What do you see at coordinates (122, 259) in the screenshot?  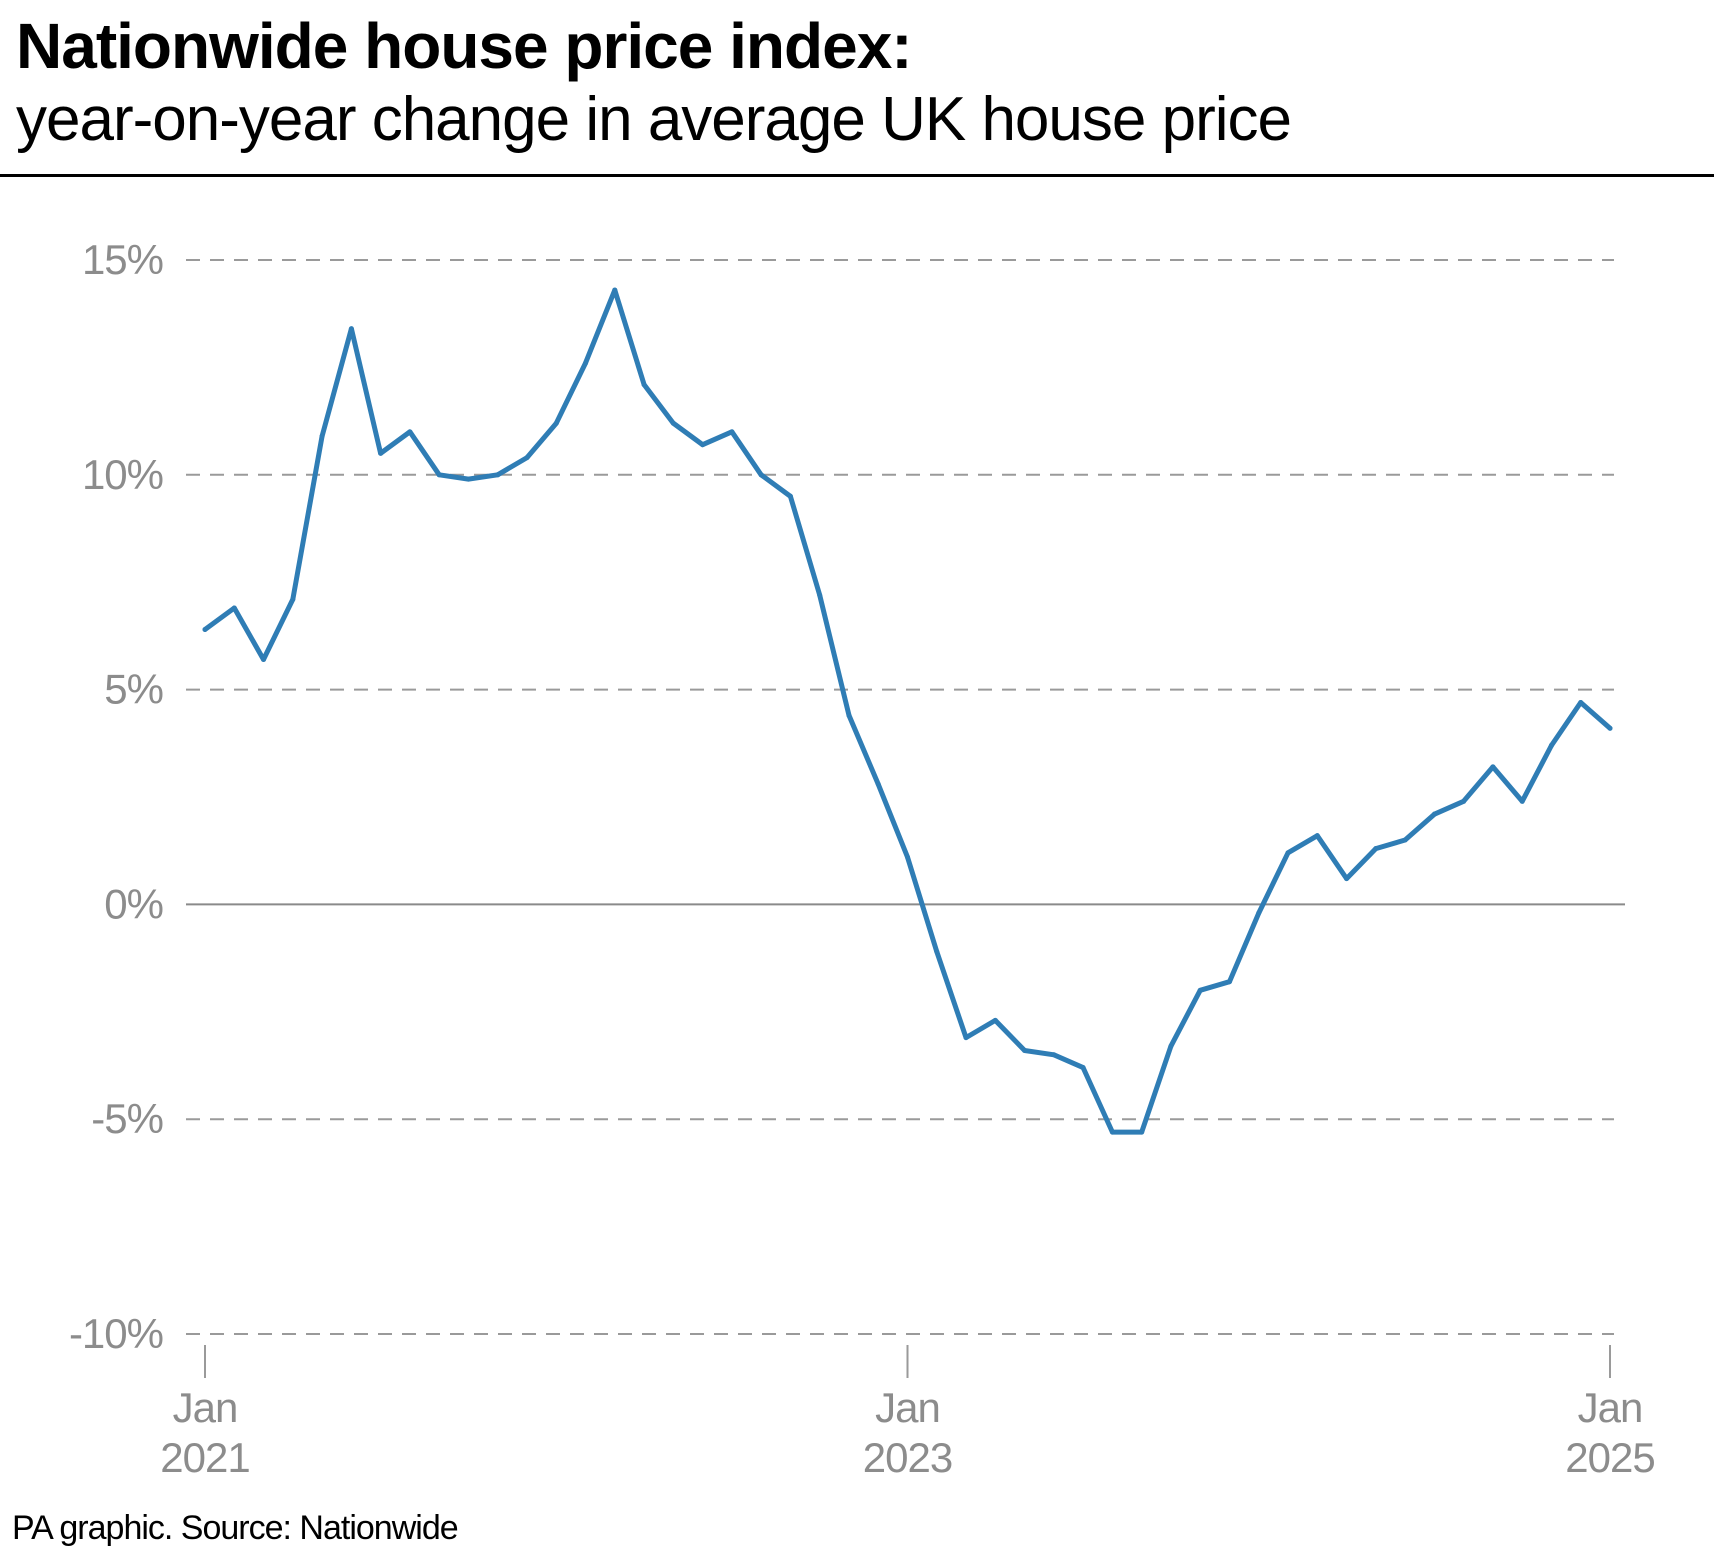 I see `y-tick-label: 15%` at bounding box center [122, 259].